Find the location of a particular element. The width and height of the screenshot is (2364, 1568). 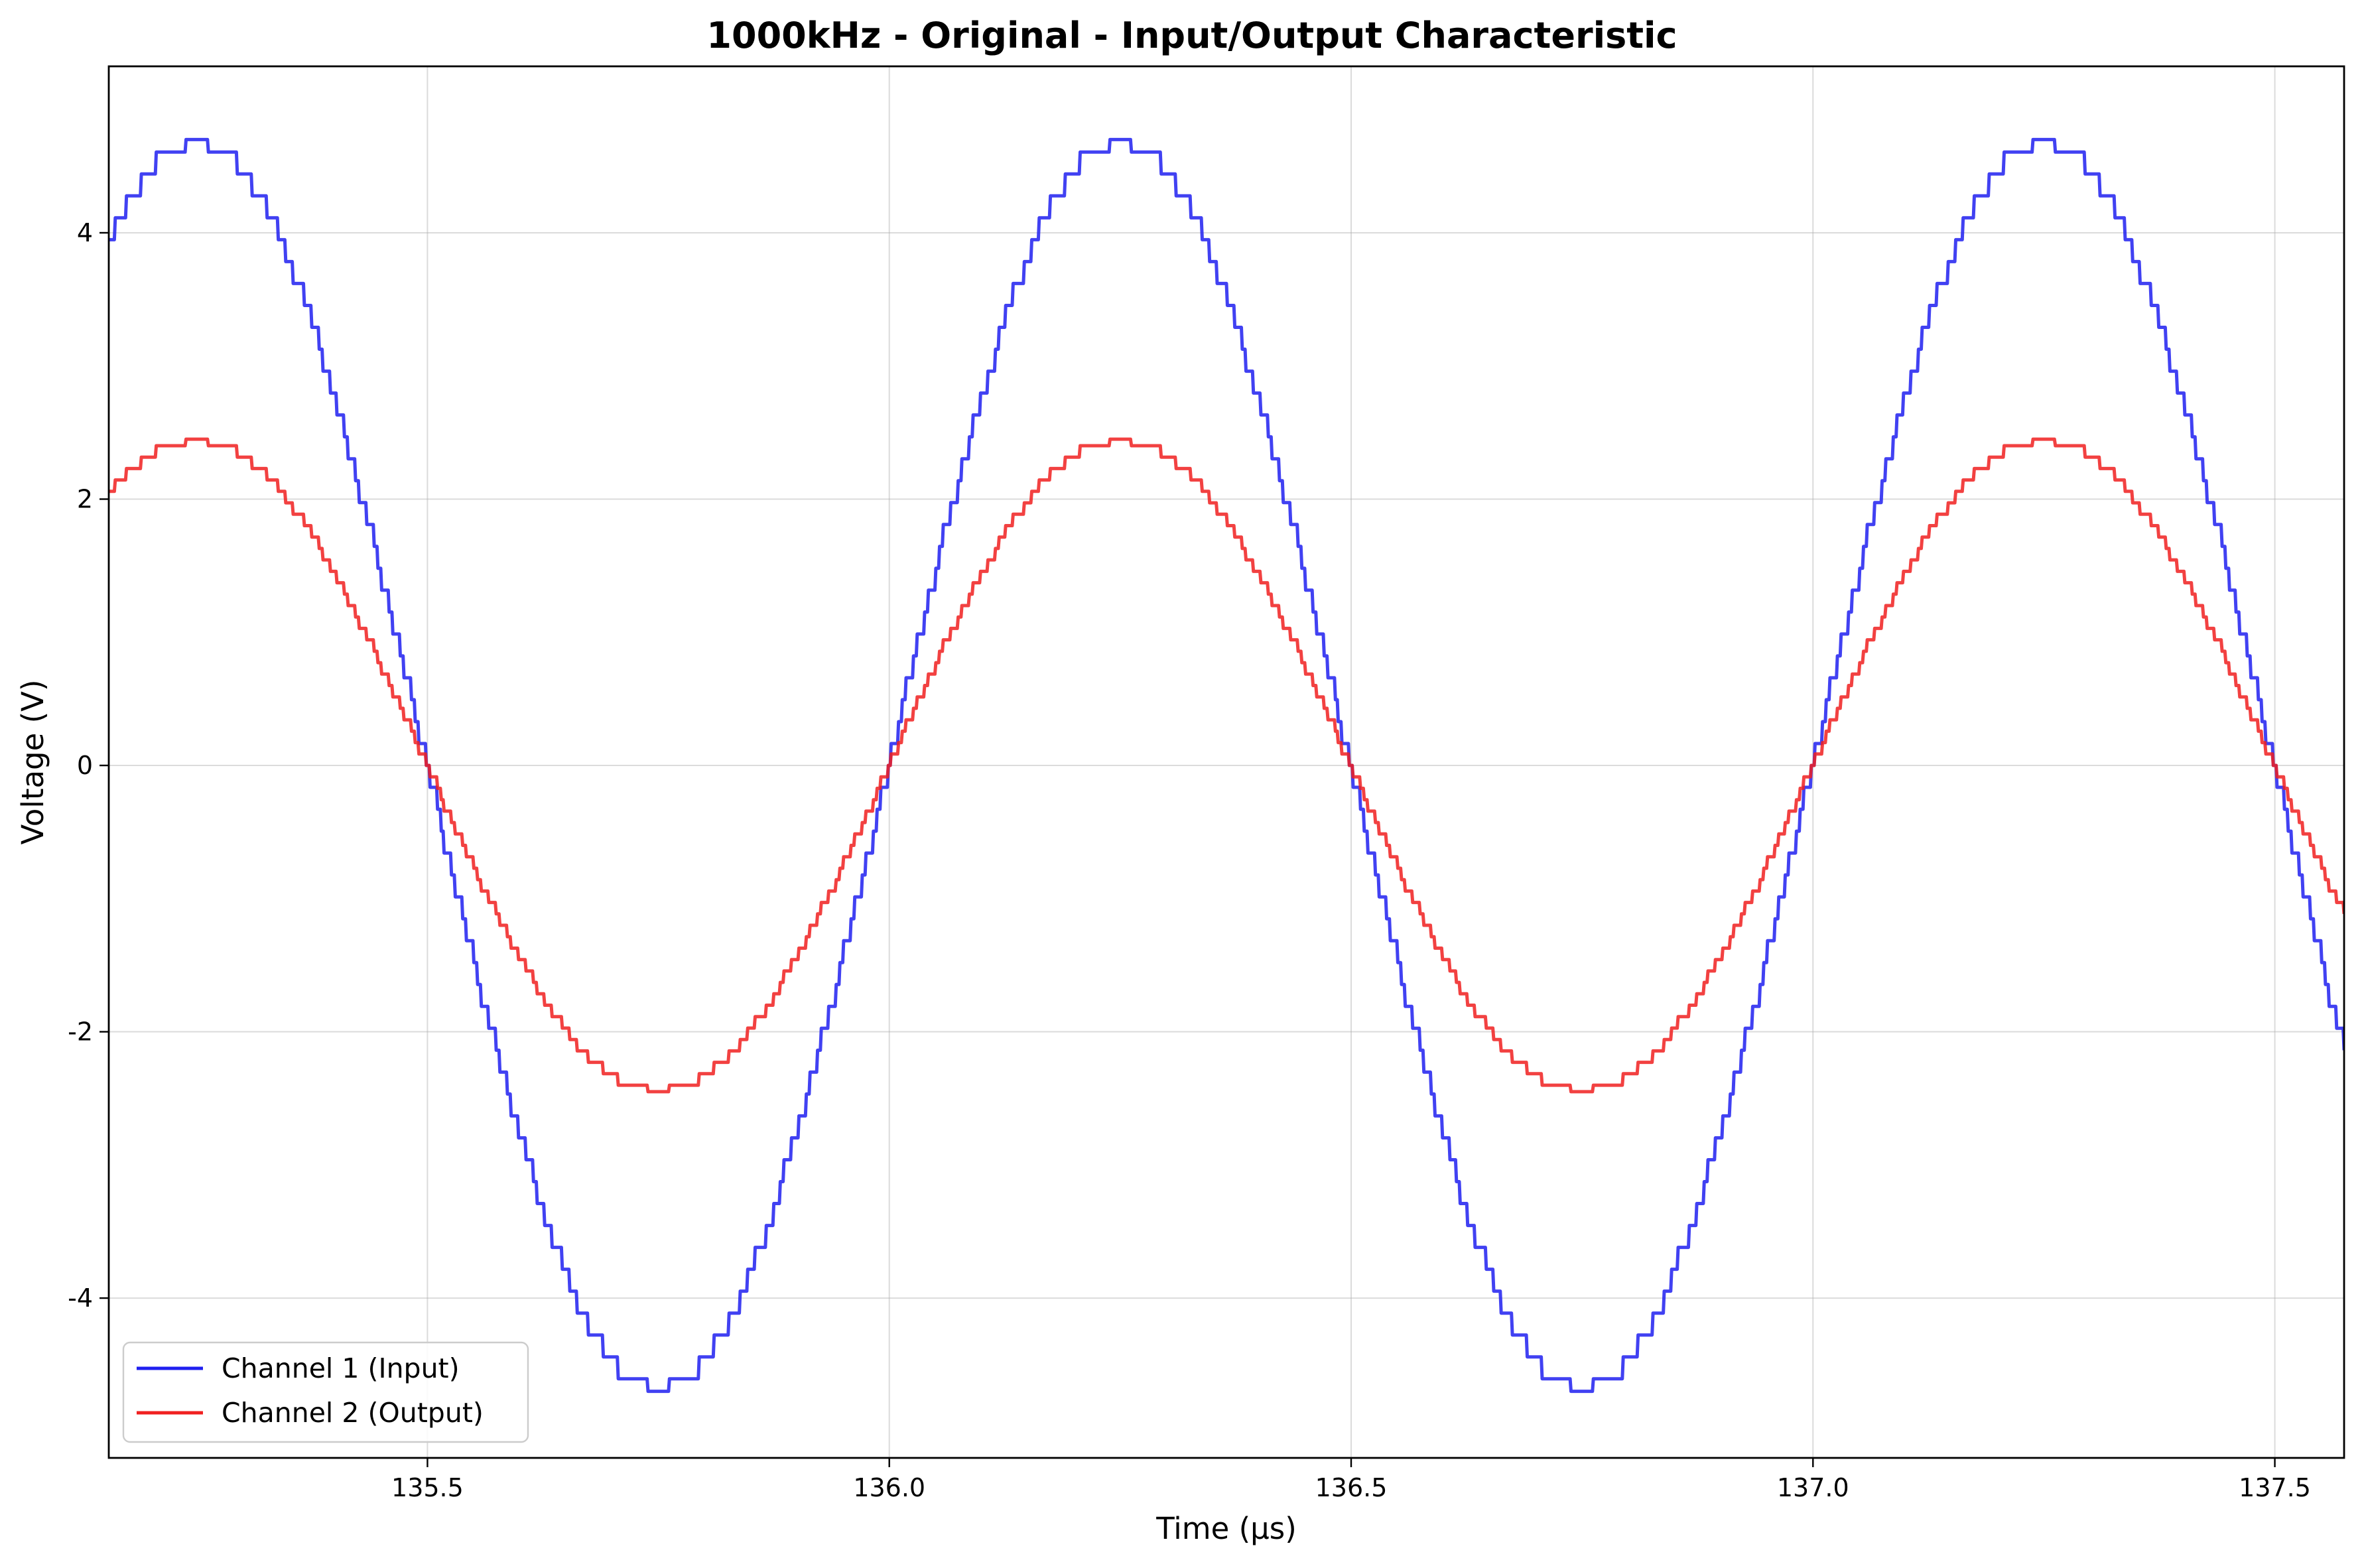

y-tick-label: 2 is located at coordinates (85, 499).